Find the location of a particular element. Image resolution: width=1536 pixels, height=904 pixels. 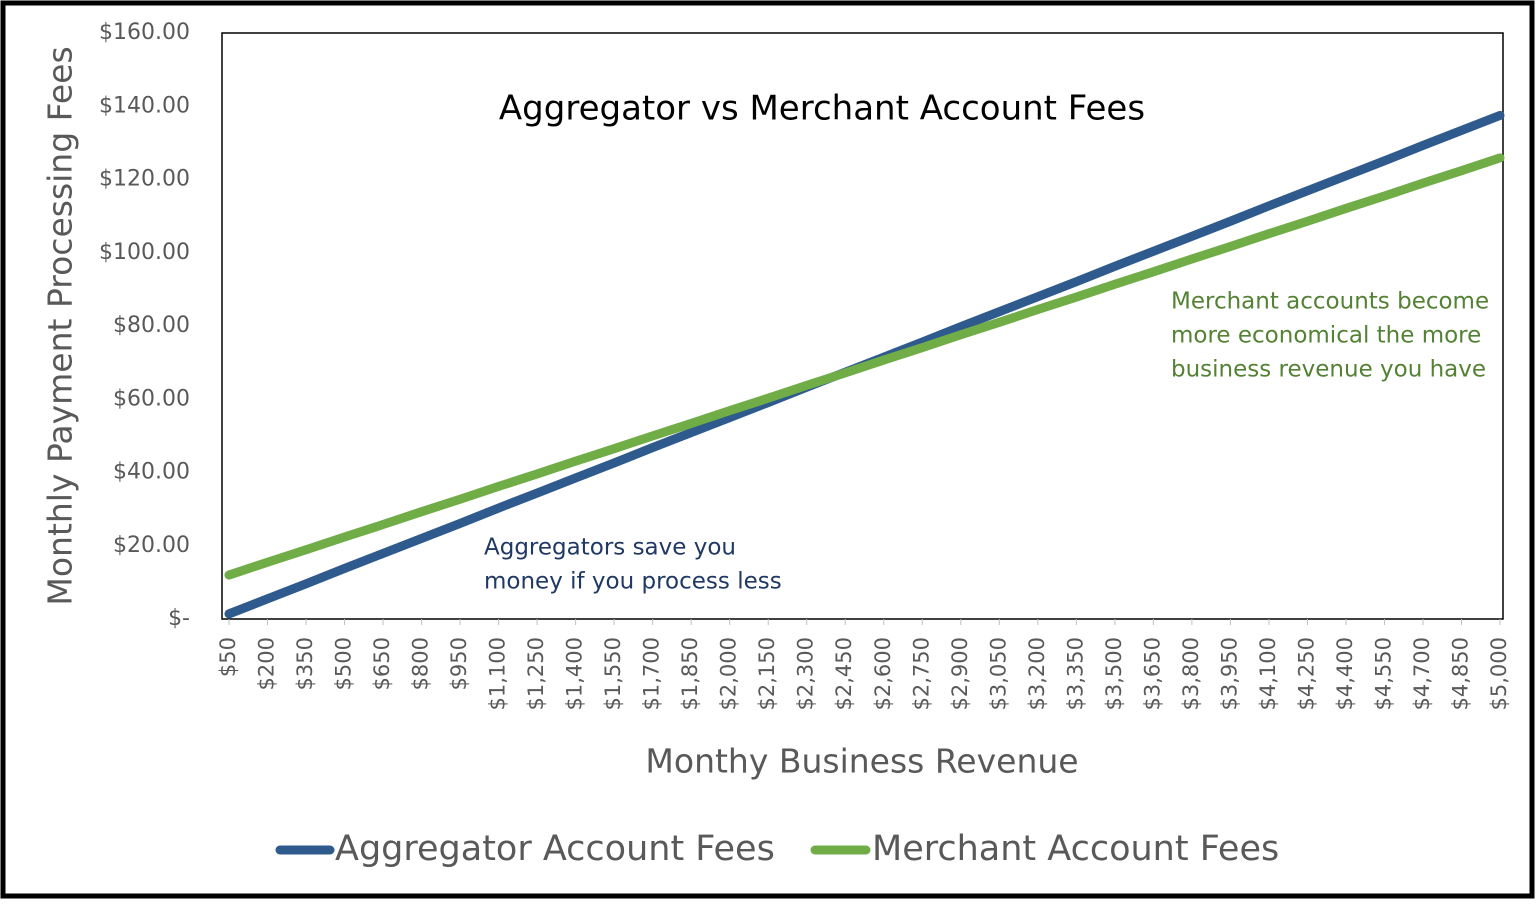

x-tick-label: $4,850 is located at coordinates (1460, 673).